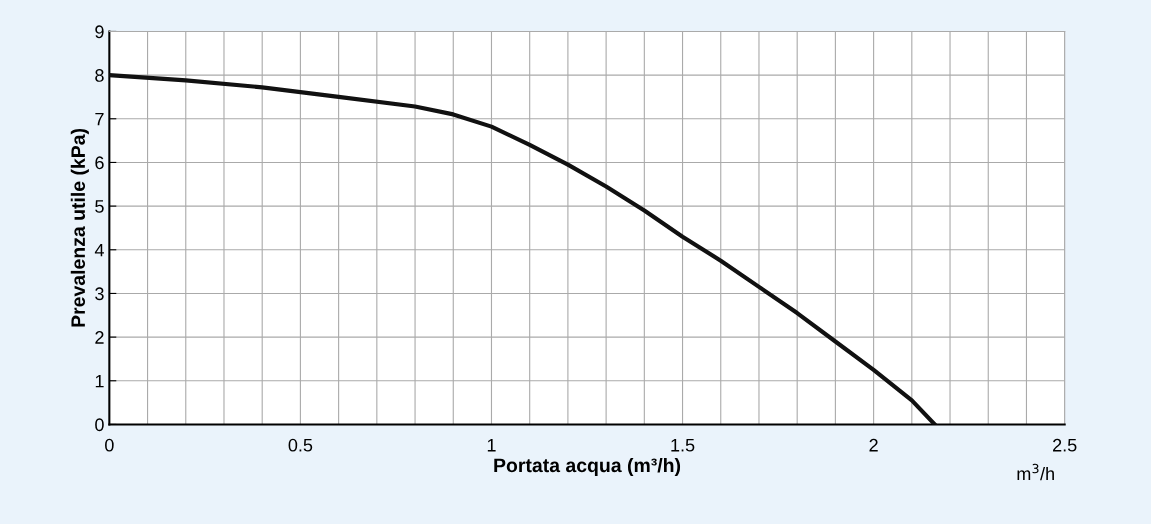 Image resolution: width=1151 pixels, height=524 pixels. I want to click on y-tick-label: 1, so click(99, 381).